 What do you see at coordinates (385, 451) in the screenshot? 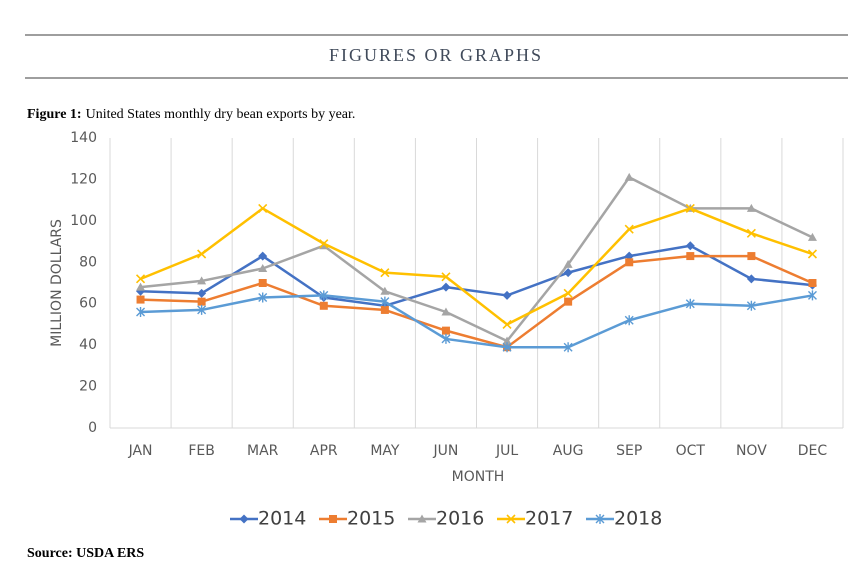
I see `x-tick-label: MAY` at bounding box center [385, 451].